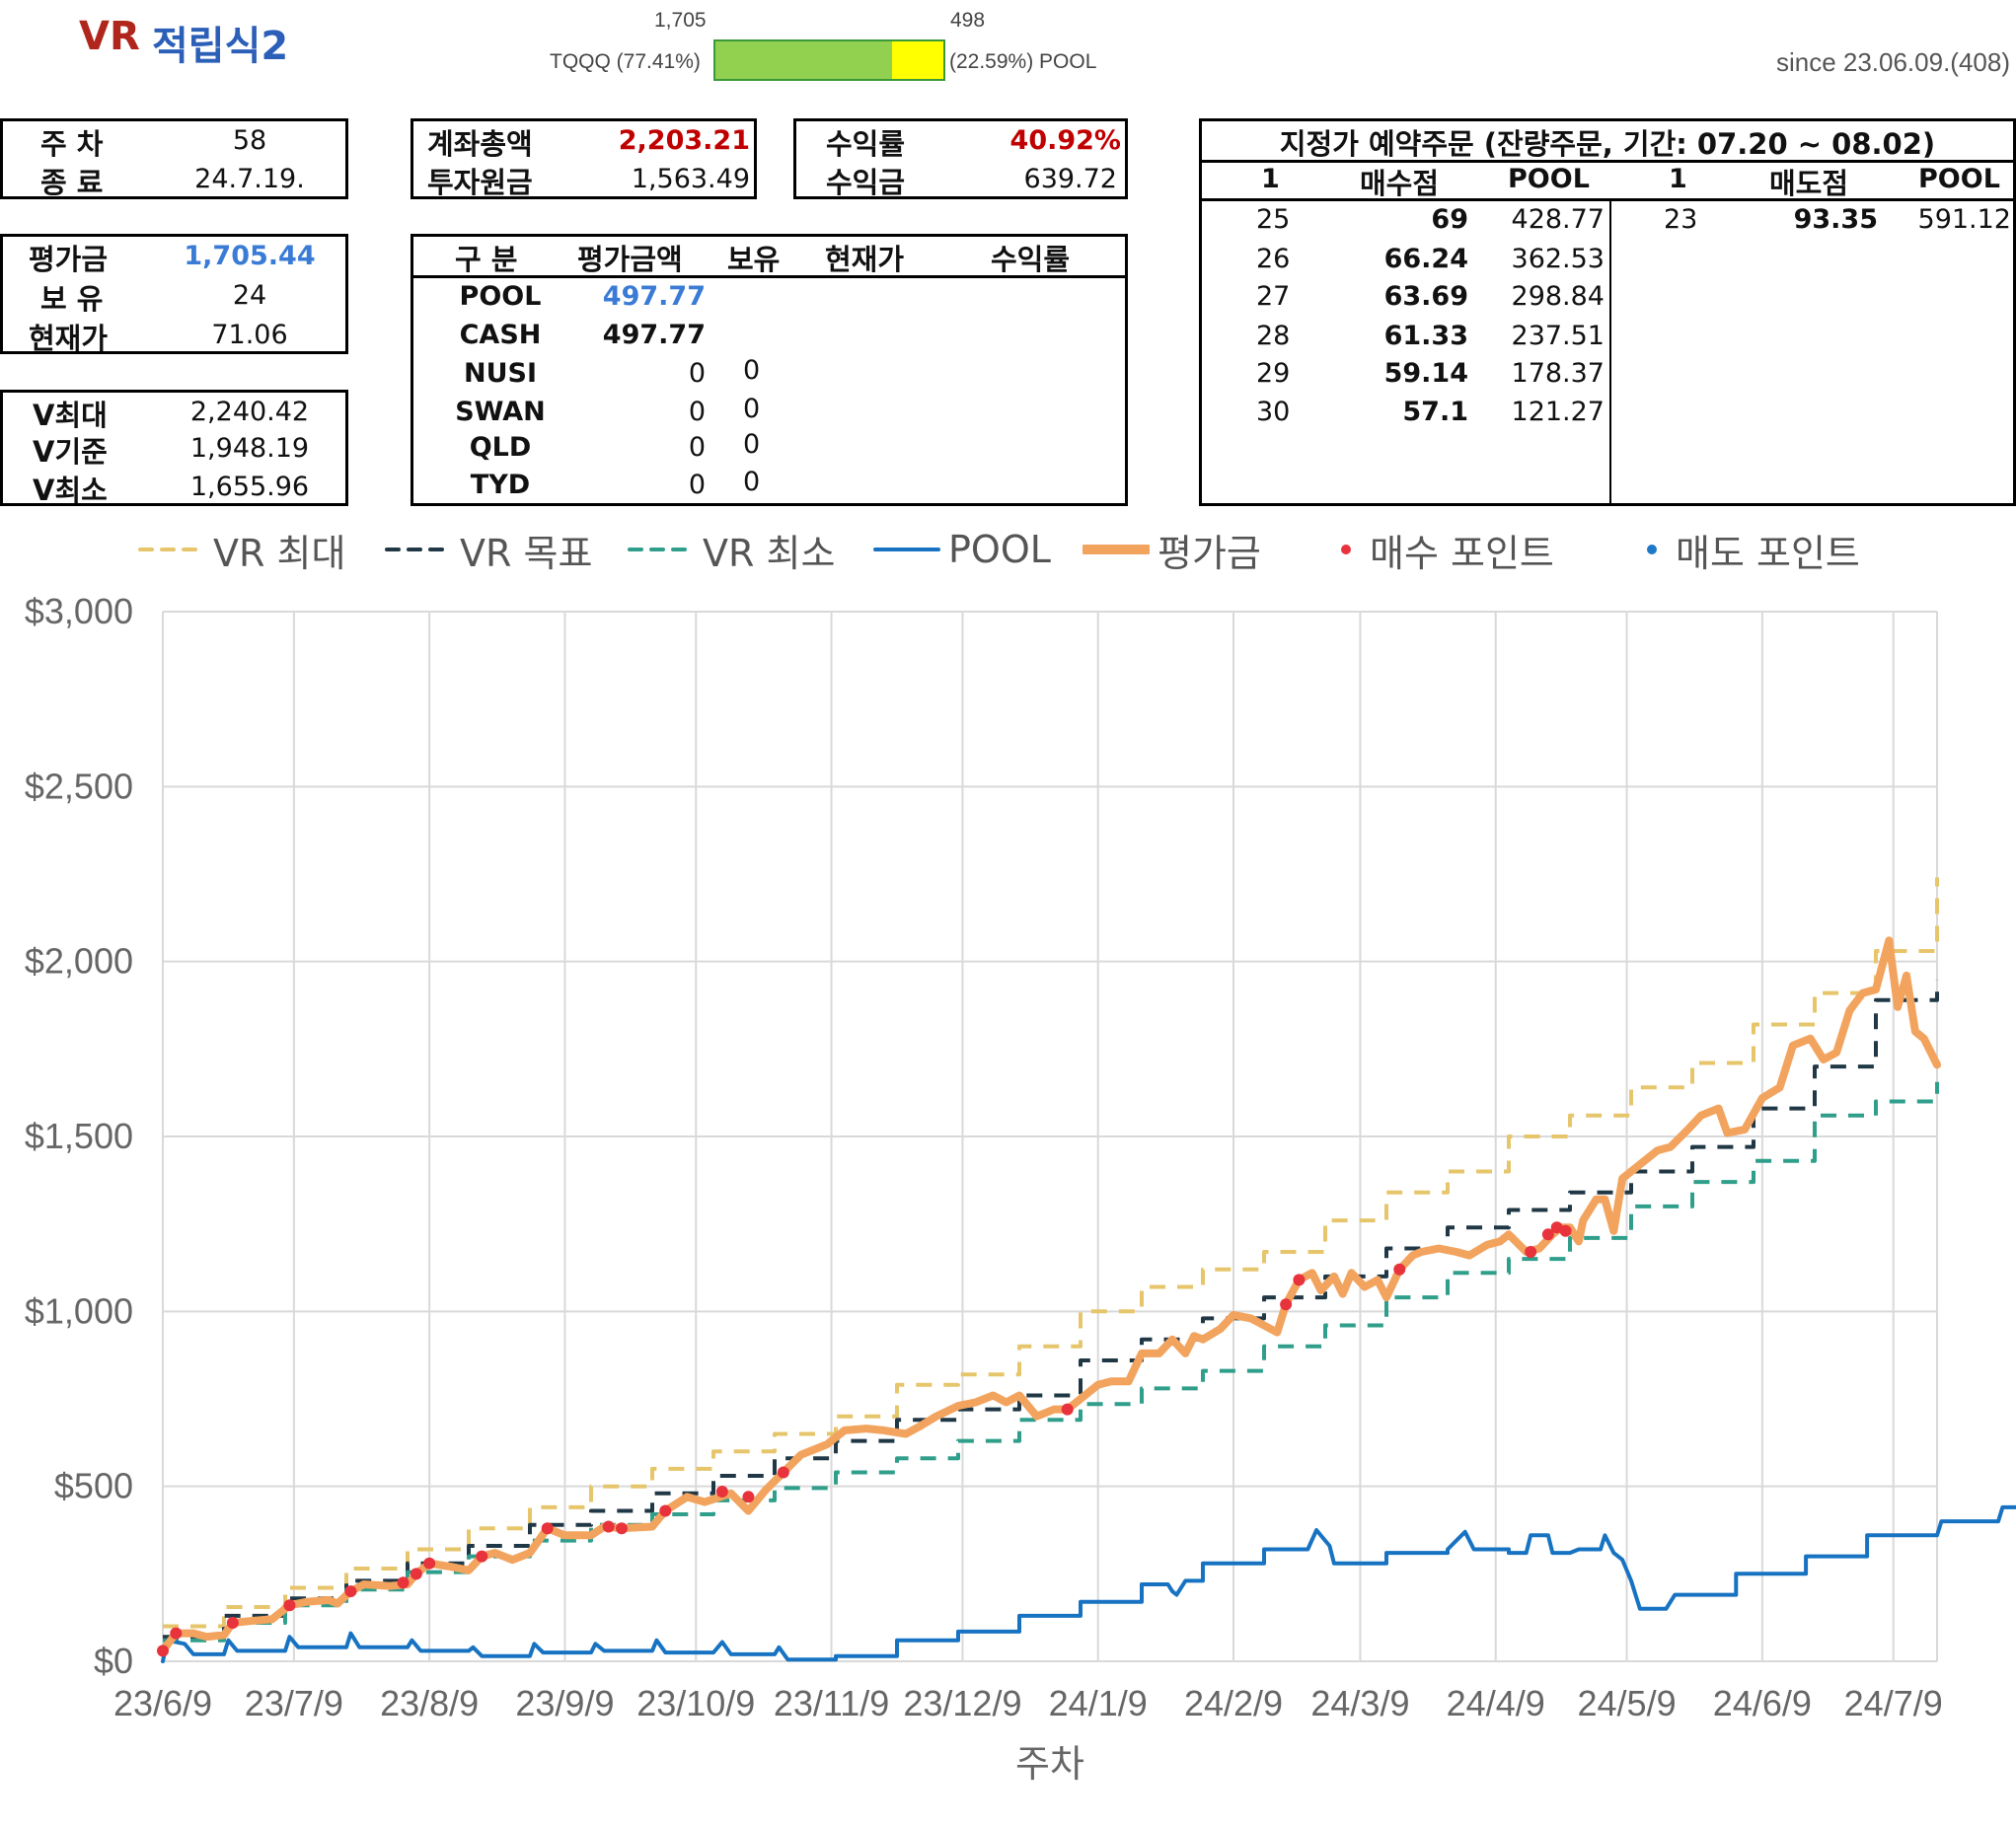 The width and height of the screenshot is (2016, 1829). I want to click on legend-label: 매도 포인트, so click(1768, 553).